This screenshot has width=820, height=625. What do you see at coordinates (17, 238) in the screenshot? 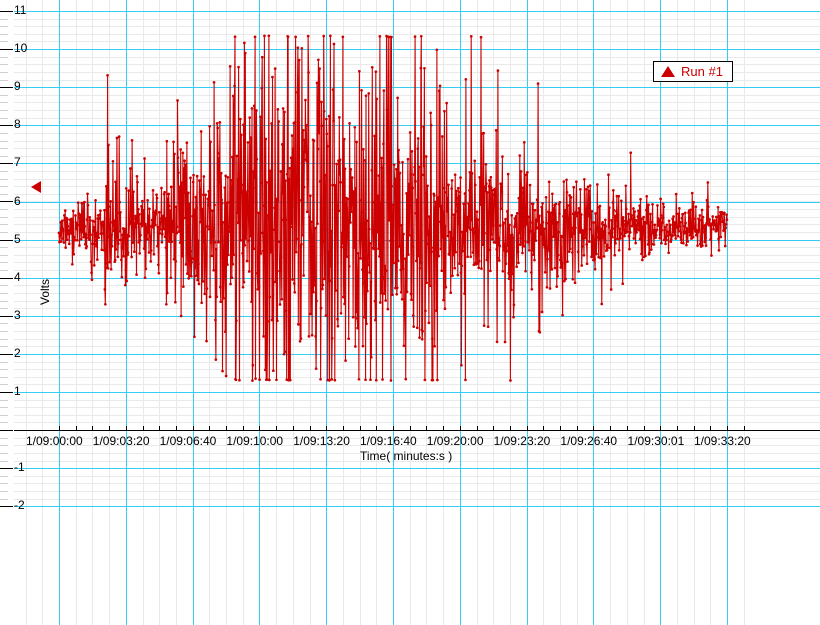
I see `y-tick-label: 5` at bounding box center [17, 238].